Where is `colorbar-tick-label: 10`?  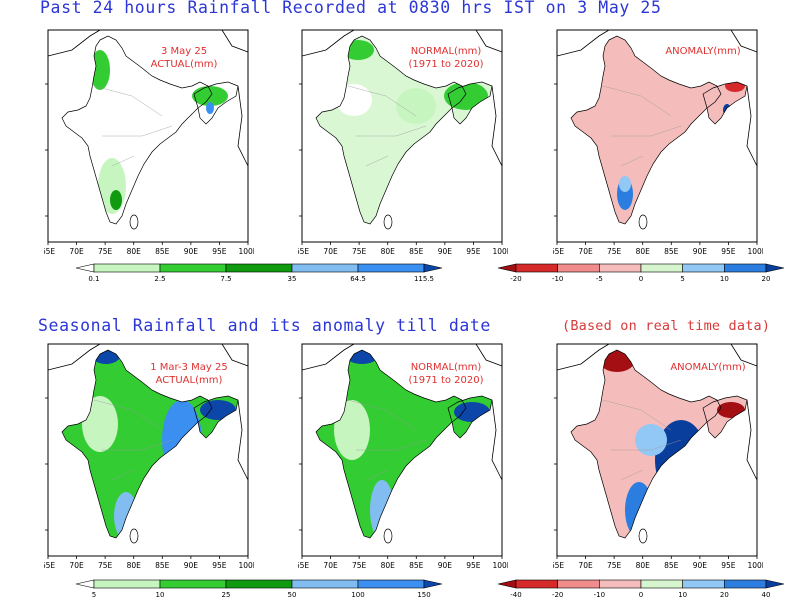
colorbar-tick-label: 10 is located at coordinates (724, 279).